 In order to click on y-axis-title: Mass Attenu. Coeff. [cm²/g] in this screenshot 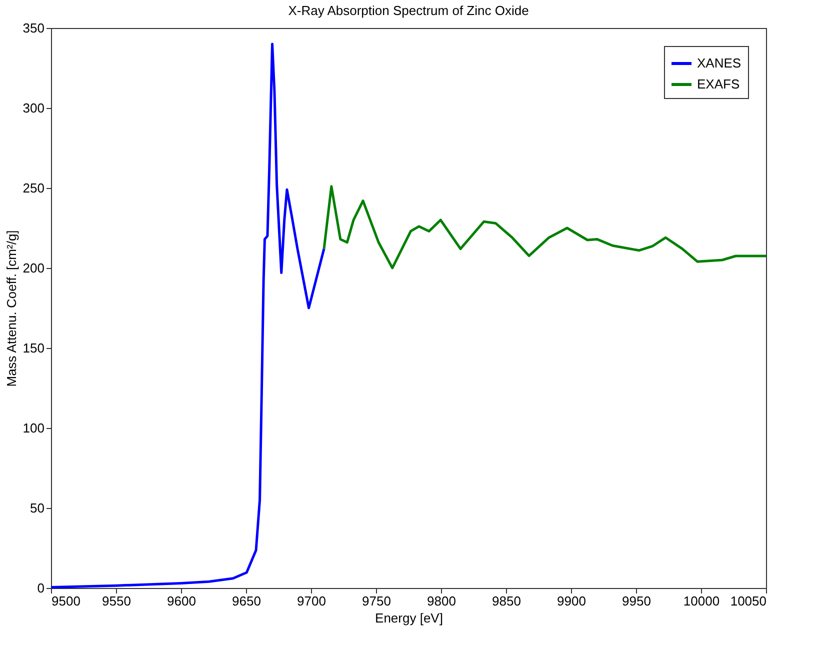, I will do `click(11, 308)`.